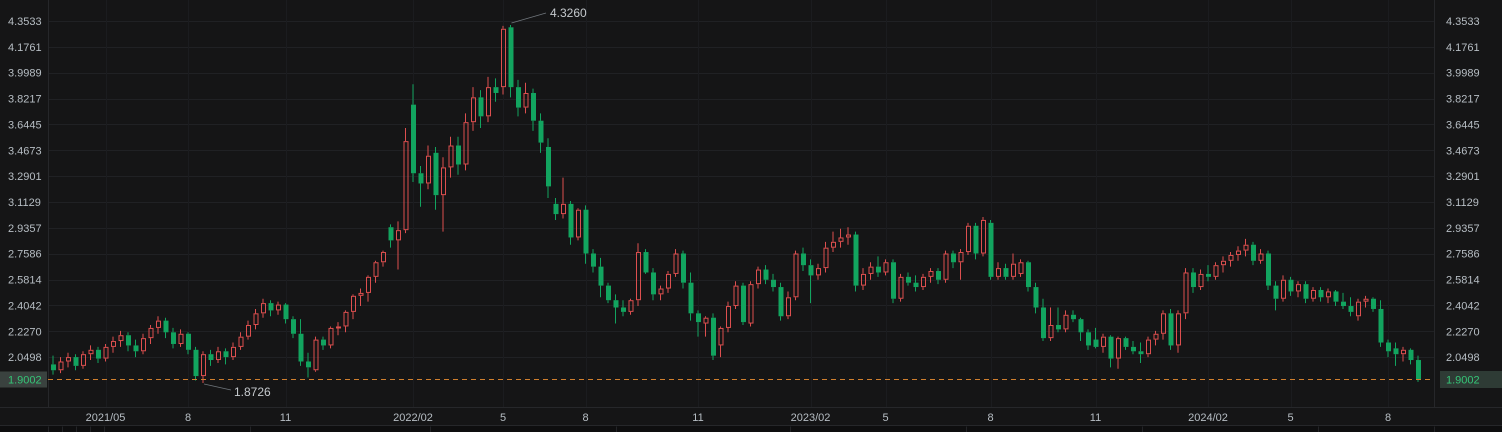 The height and width of the screenshot is (432, 1502). Describe the element at coordinates (1463, 125) in the screenshot. I see `y-axis-label-right: 3.6445` at that location.